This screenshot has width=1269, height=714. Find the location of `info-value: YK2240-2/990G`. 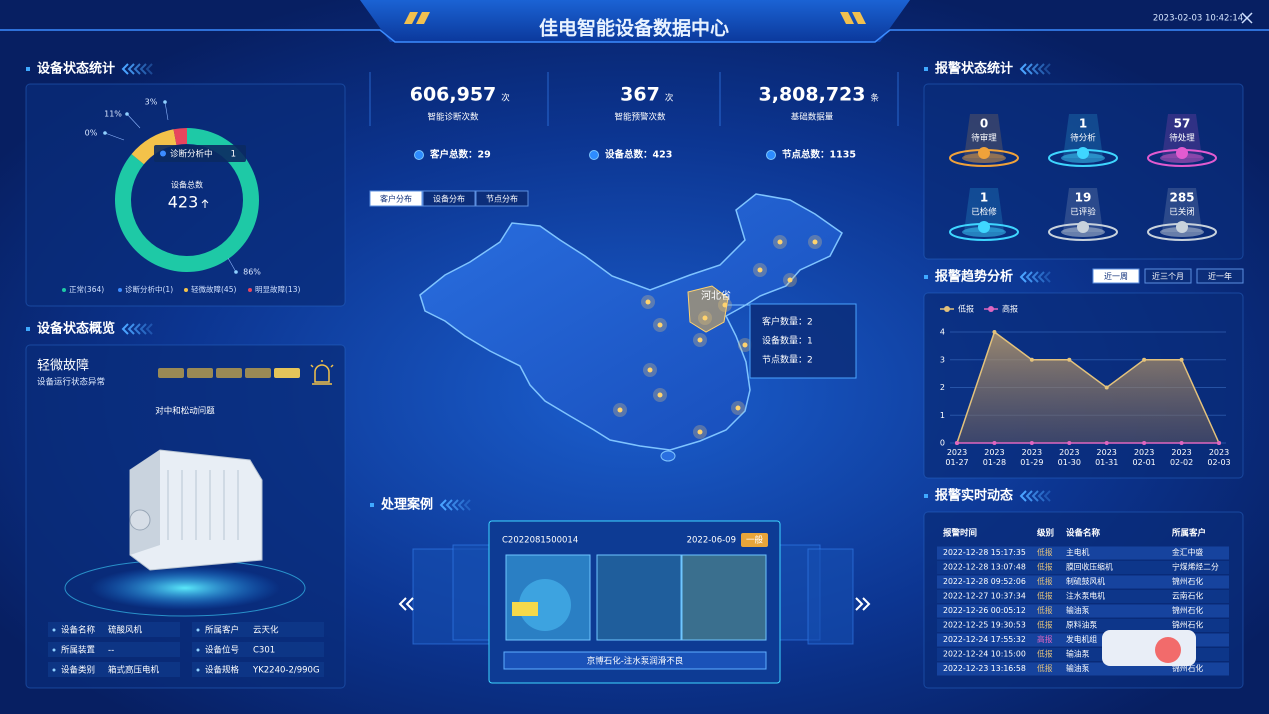

info-value: YK2240-2/990G is located at coordinates (286, 671).